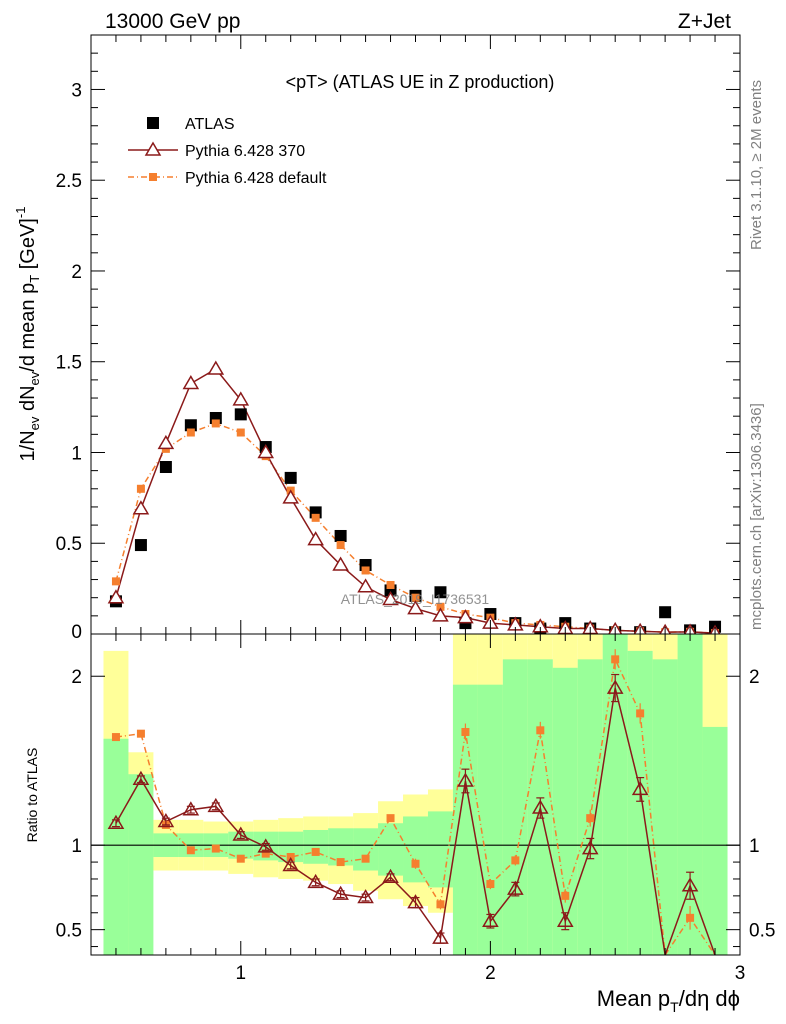 The width and height of the screenshot is (786, 1024). What do you see at coordinates (172, 21) in the screenshot?
I see `header-left: 13000 GeV pp` at bounding box center [172, 21].